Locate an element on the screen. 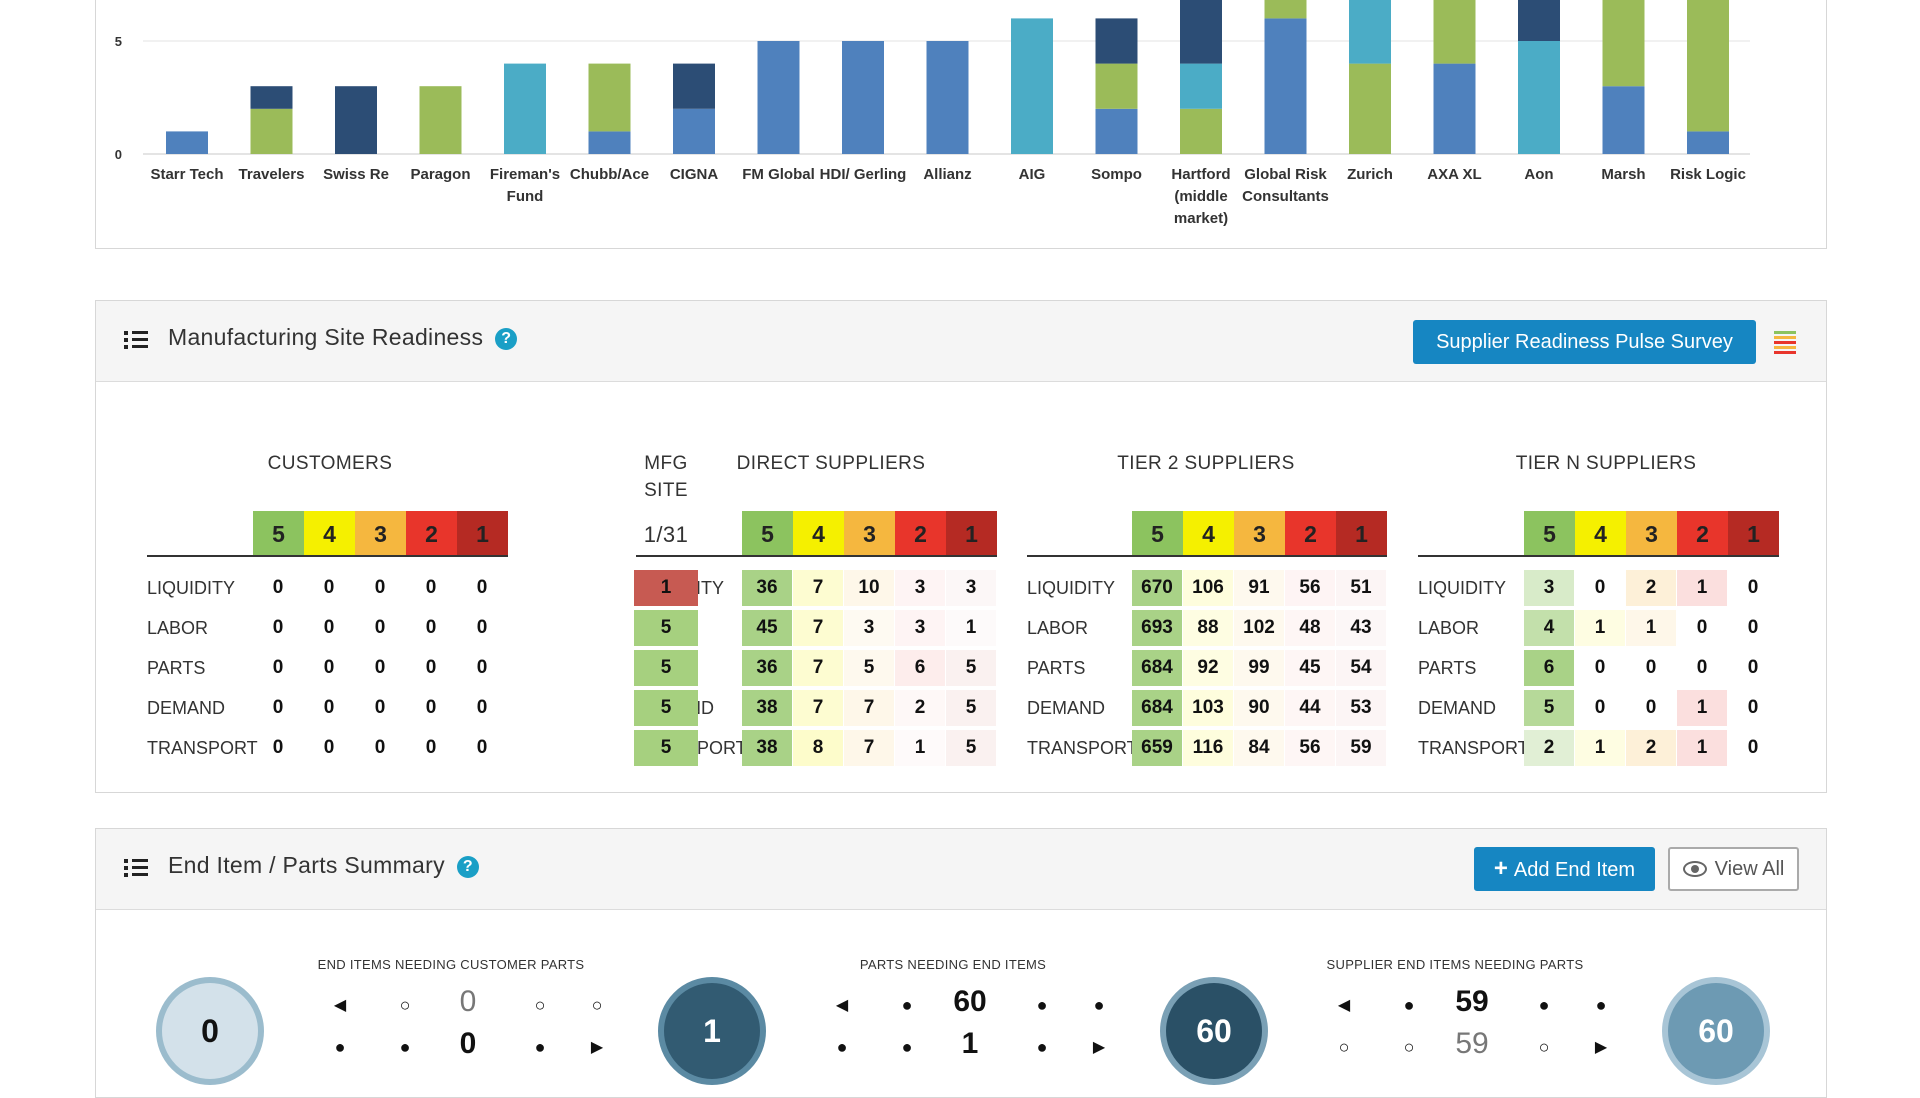 This screenshot has height=1098, width=1920. tiern-cell: 4 is located at coordinates (1549, 628).